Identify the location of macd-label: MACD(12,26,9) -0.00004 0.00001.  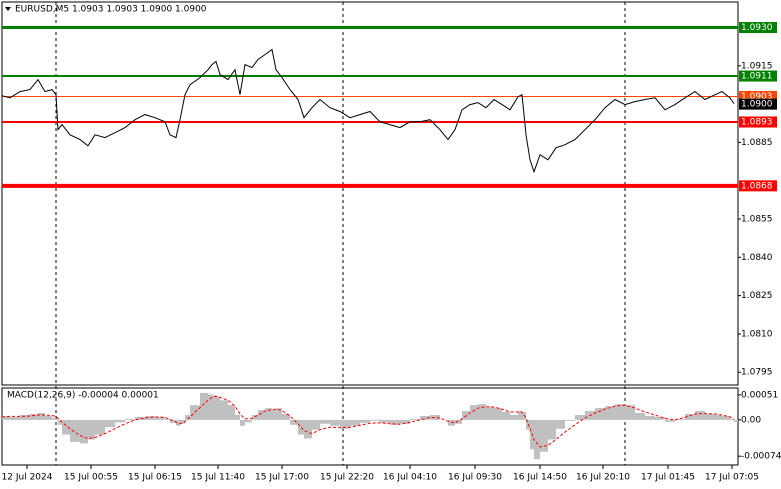
(83, 396).